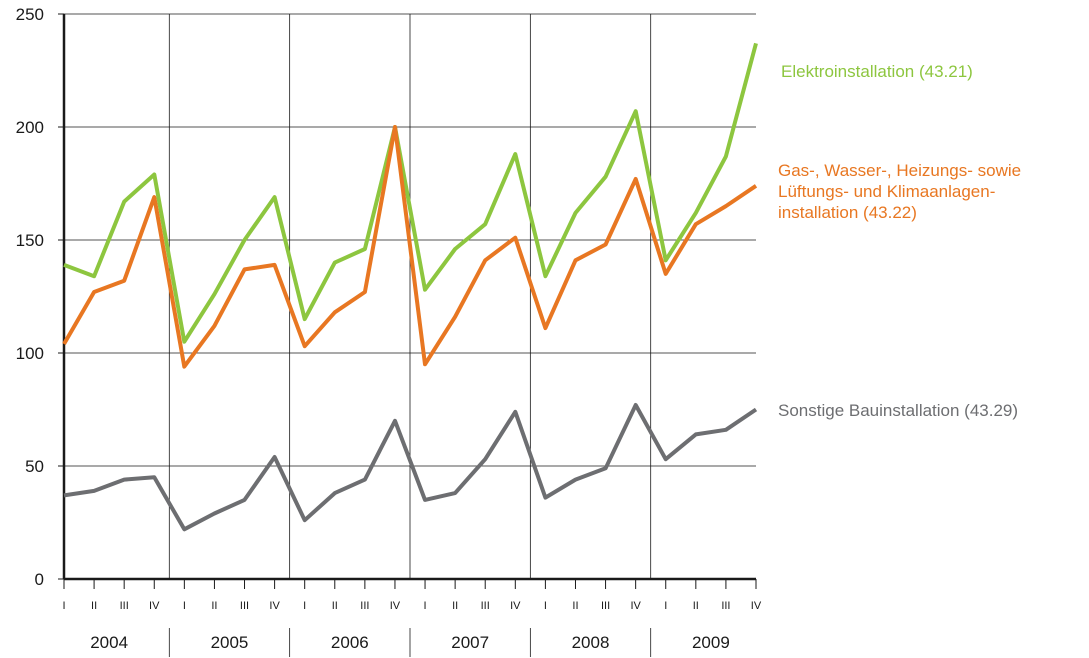  What do you see at coordinates (109, 642) in the screenshot?
I see `year-label: 2004` at bounding box center [109, 642].